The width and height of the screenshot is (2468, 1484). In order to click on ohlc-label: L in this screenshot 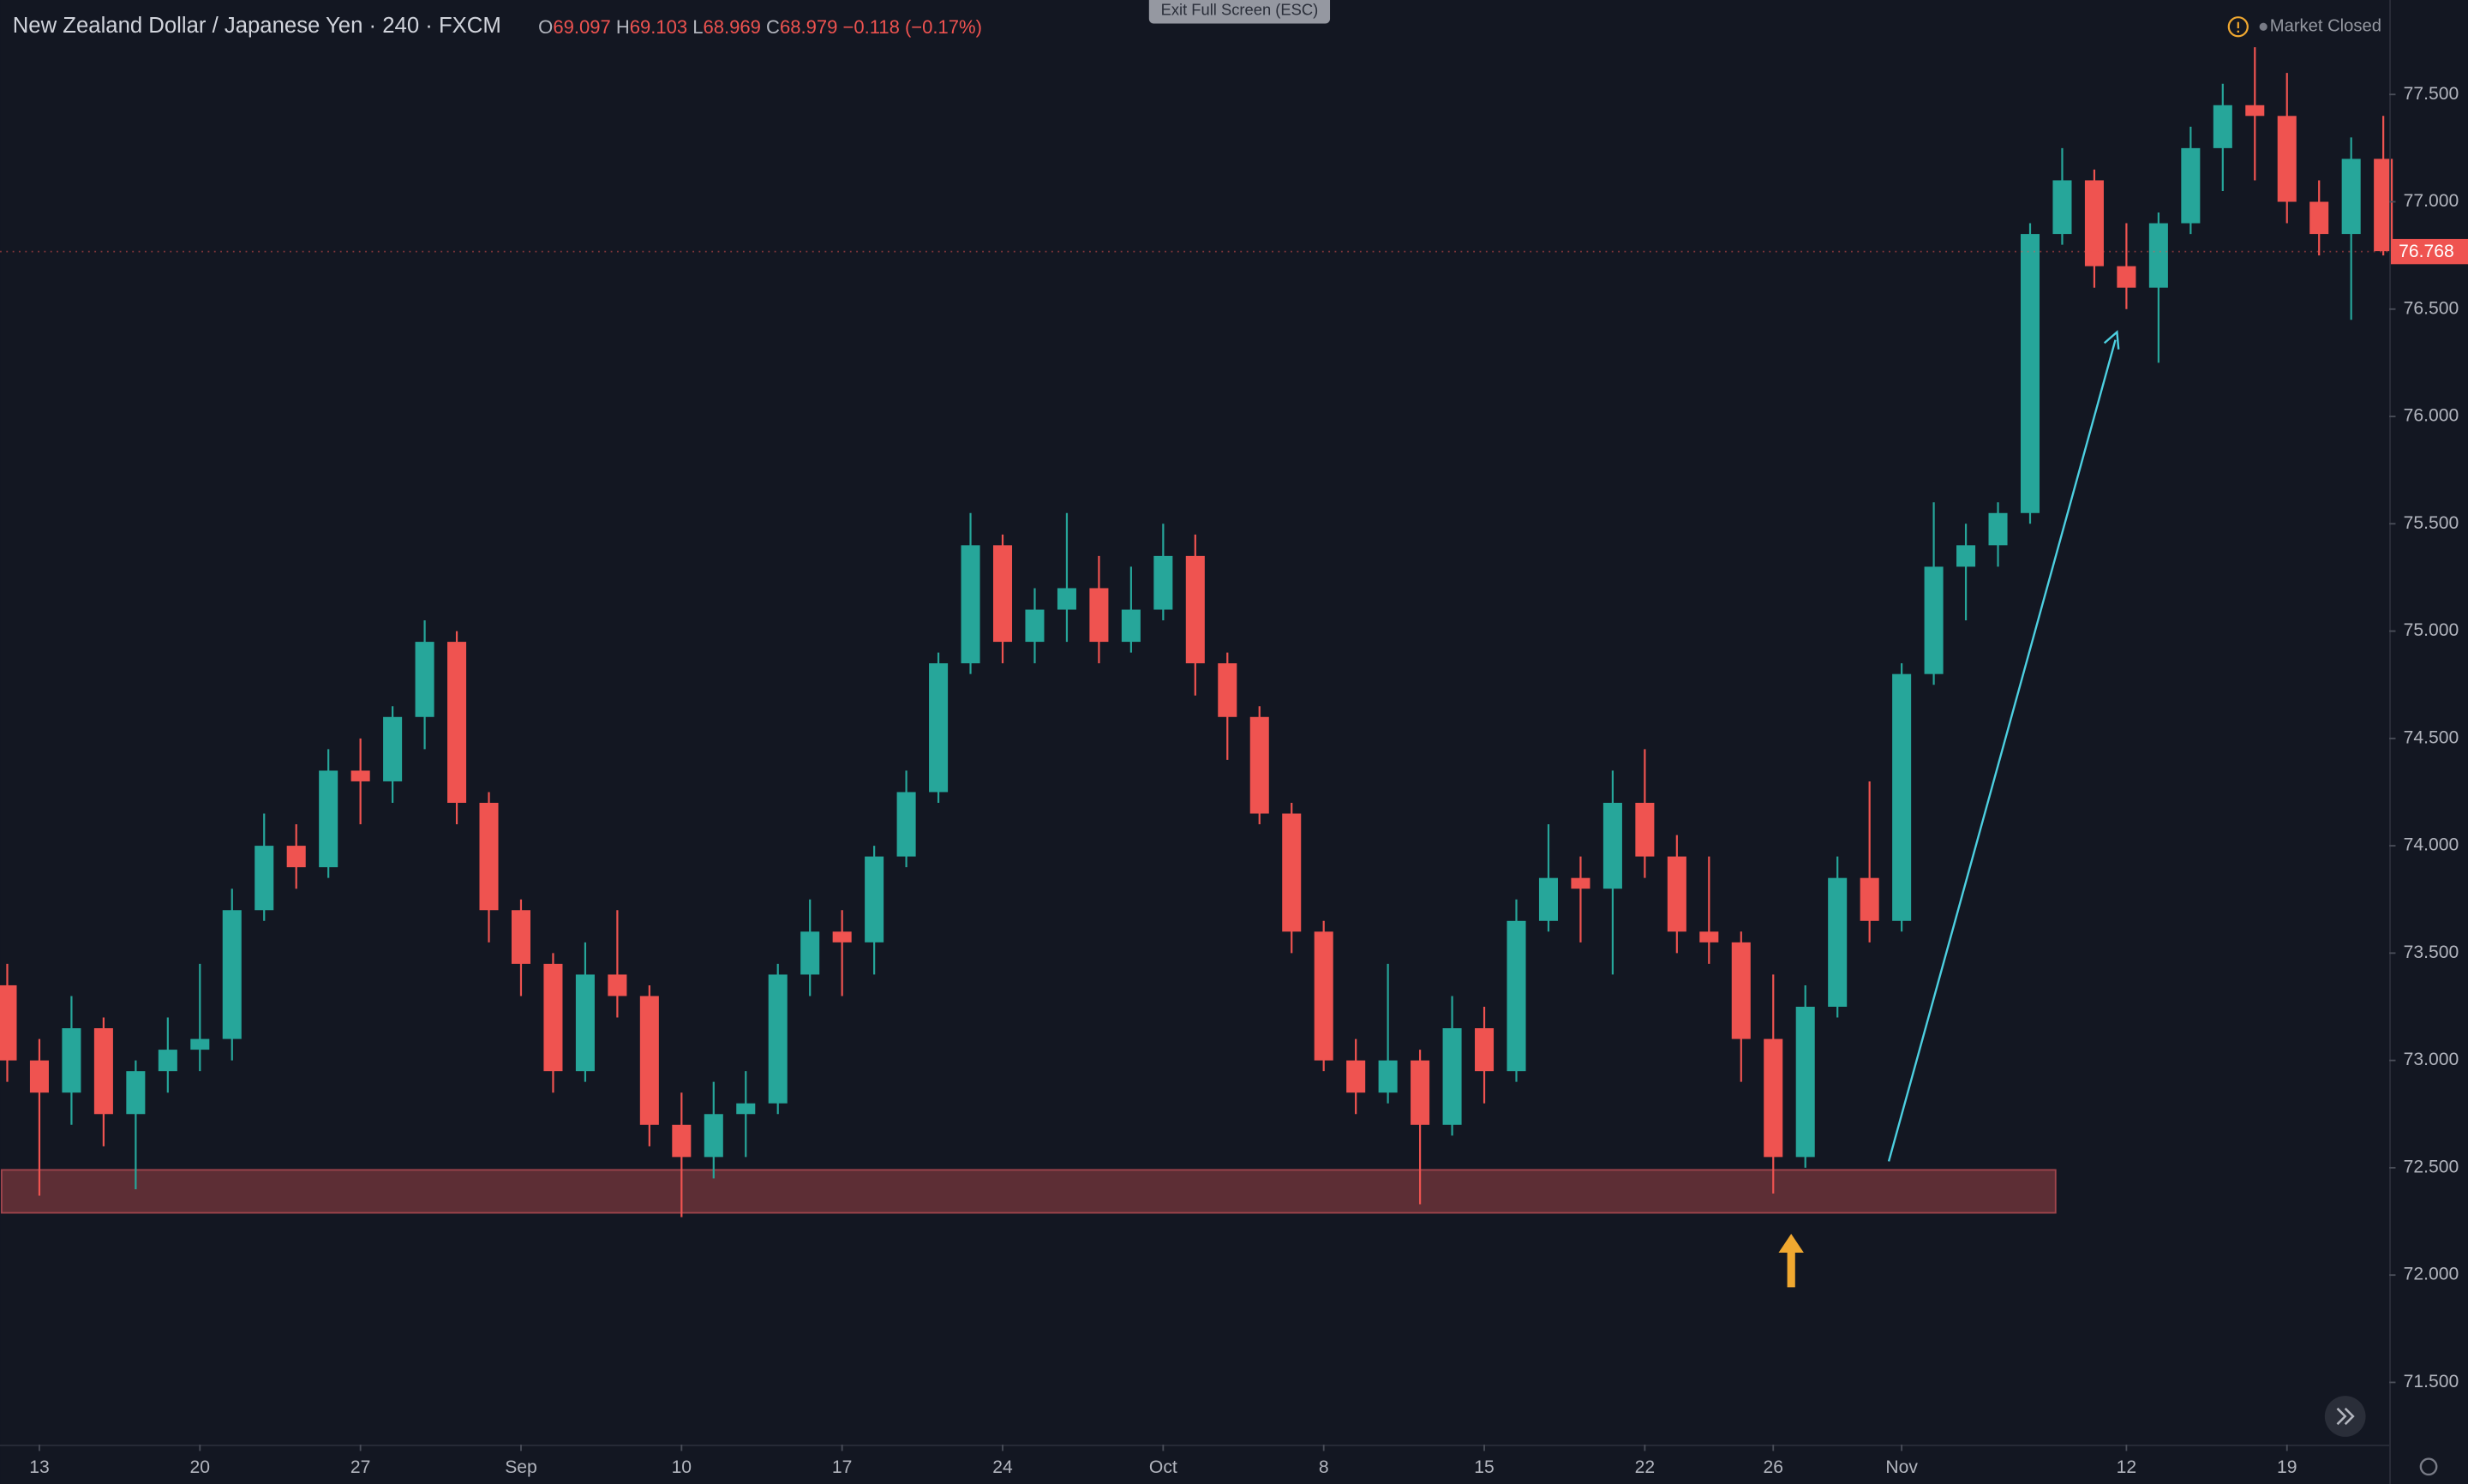, I will do `click(697, 27)`.